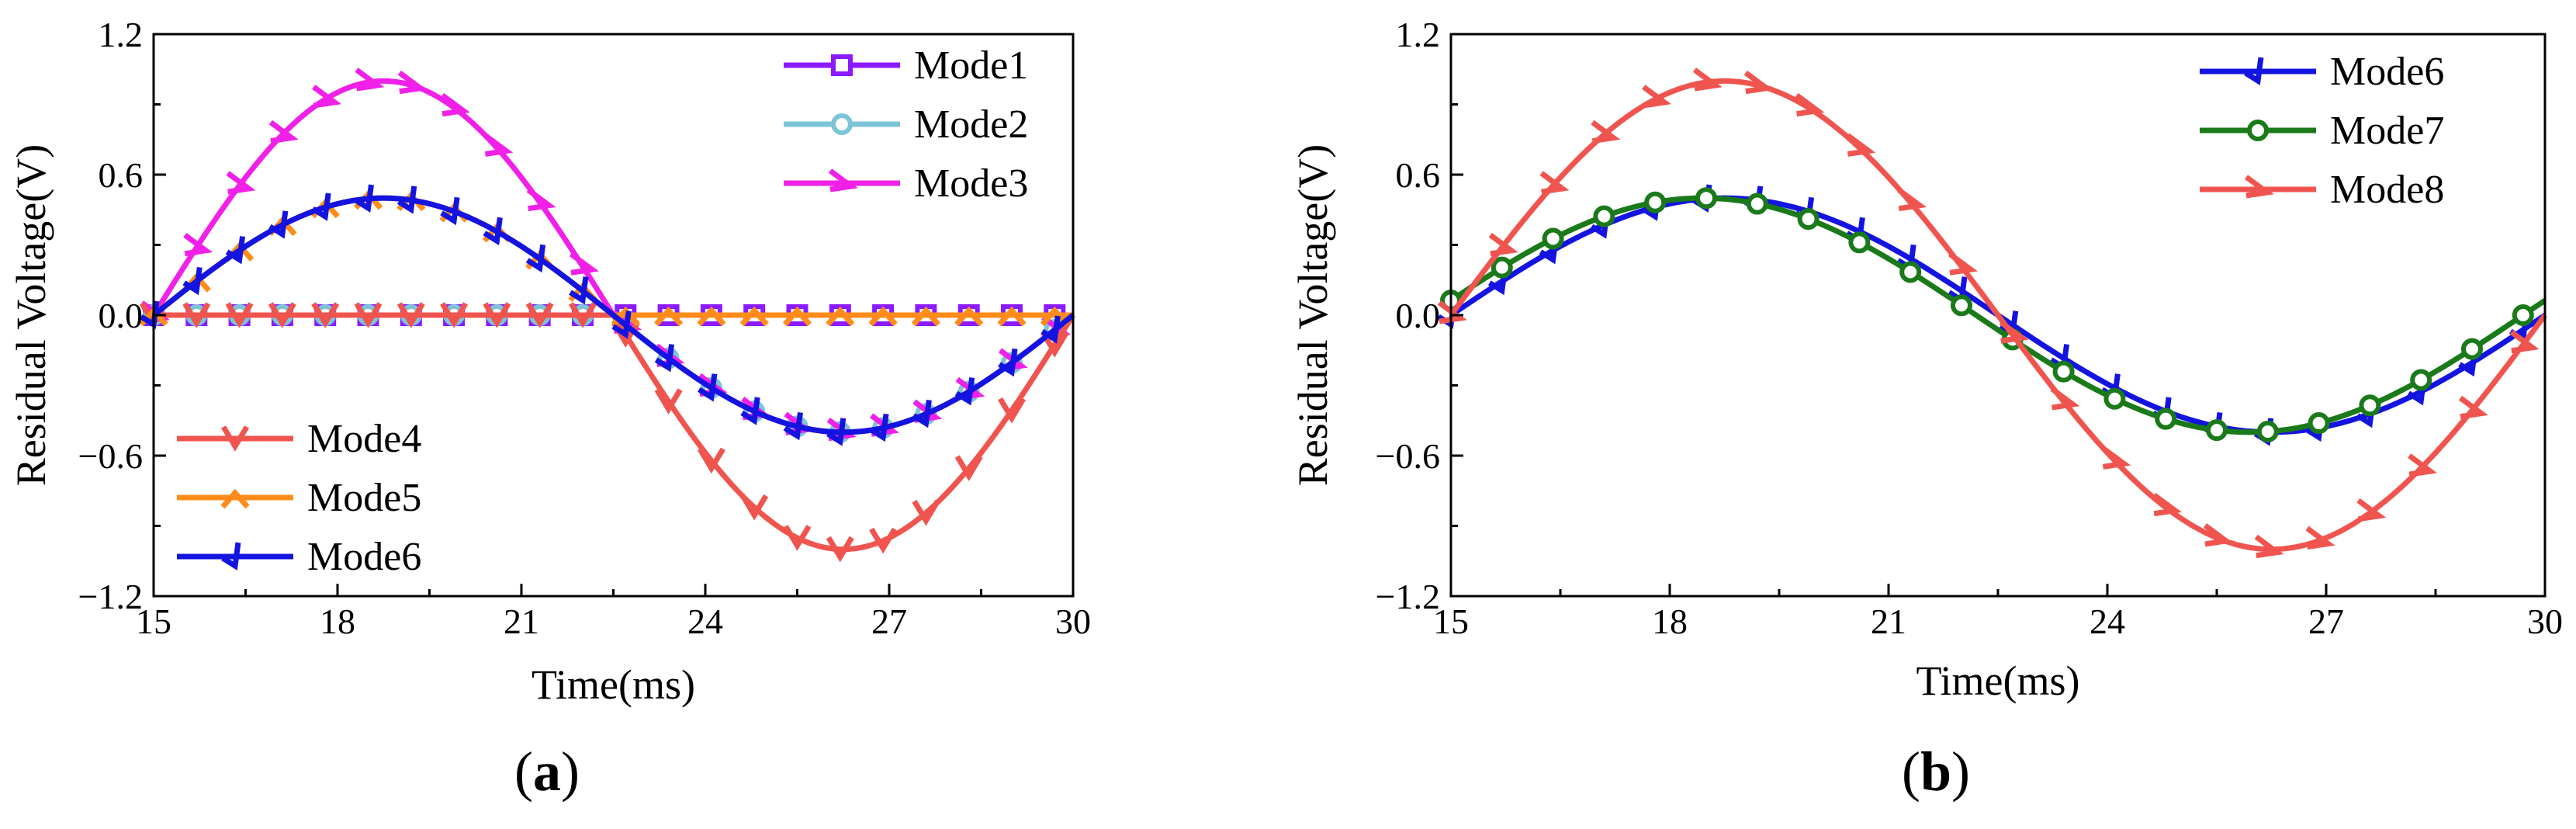 Image resolution: width=2576 pixels, height=829 pixels. What do you see at coordinates (705, 621) in the screenshot?
I see `x-tick-label: 24` at bounding box center [705, 621].